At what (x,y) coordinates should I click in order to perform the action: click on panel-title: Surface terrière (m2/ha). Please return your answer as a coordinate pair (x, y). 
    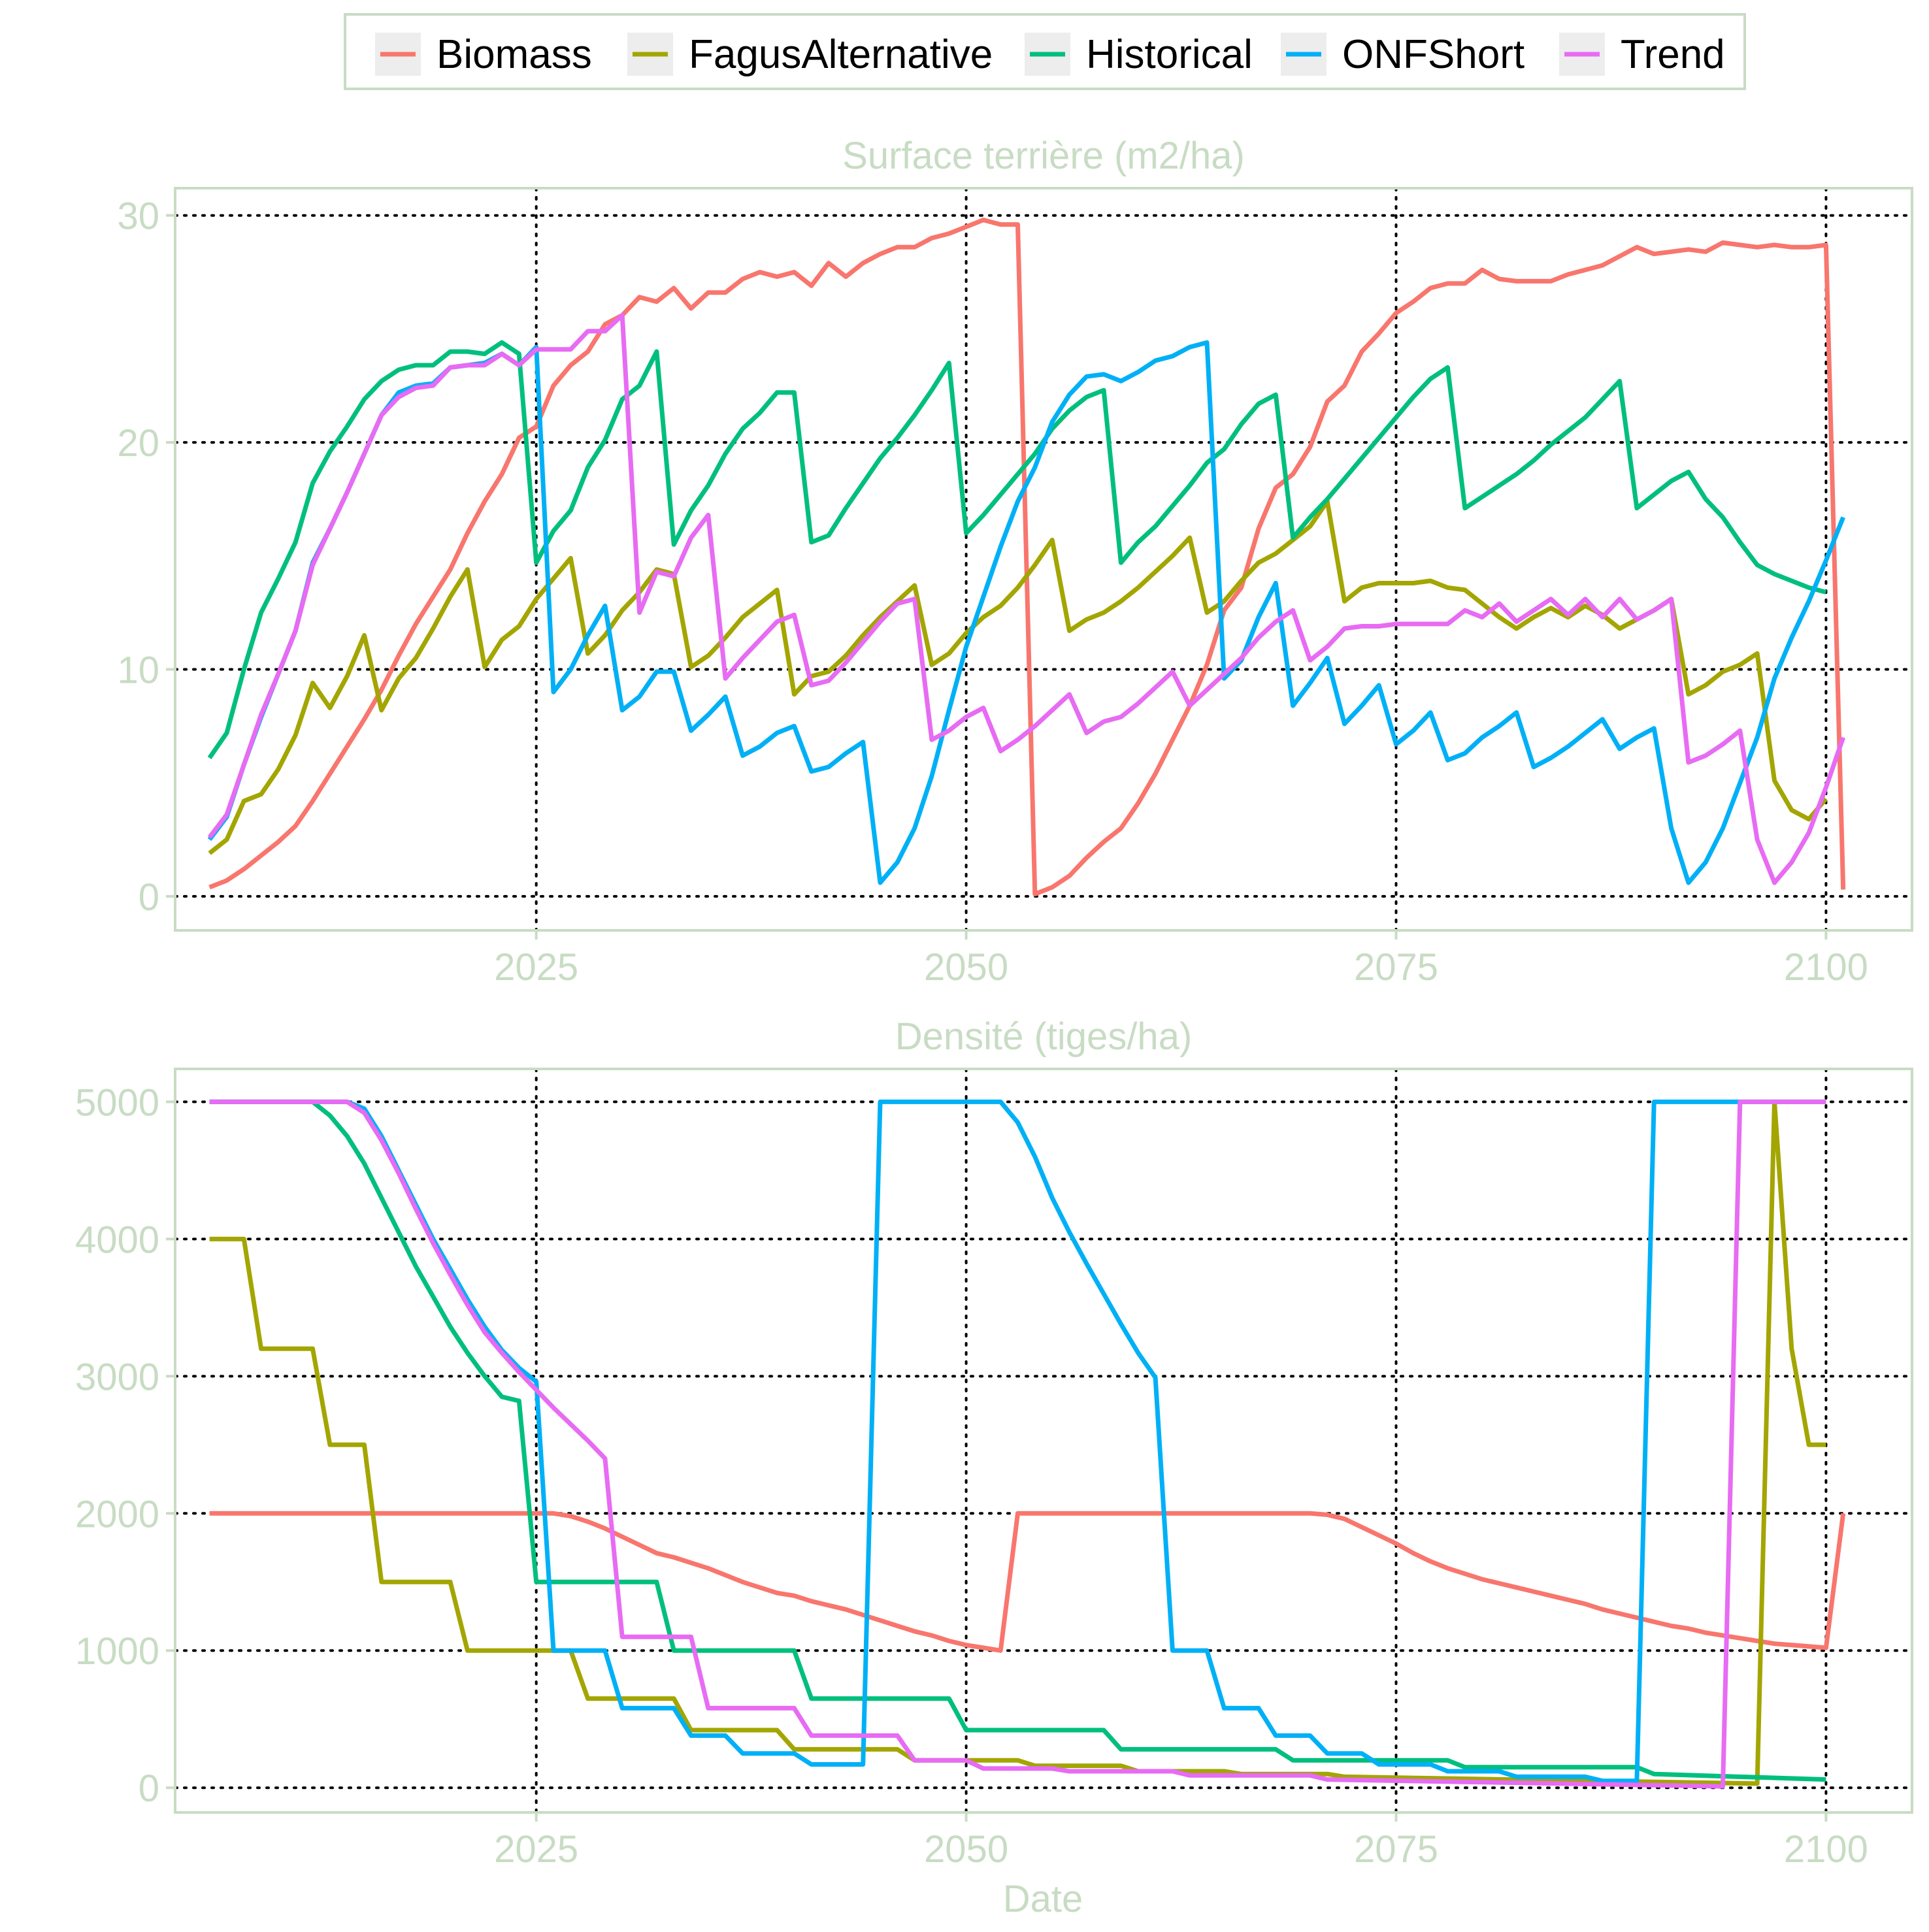
    Looking at the image, I should click on (1043, 156).